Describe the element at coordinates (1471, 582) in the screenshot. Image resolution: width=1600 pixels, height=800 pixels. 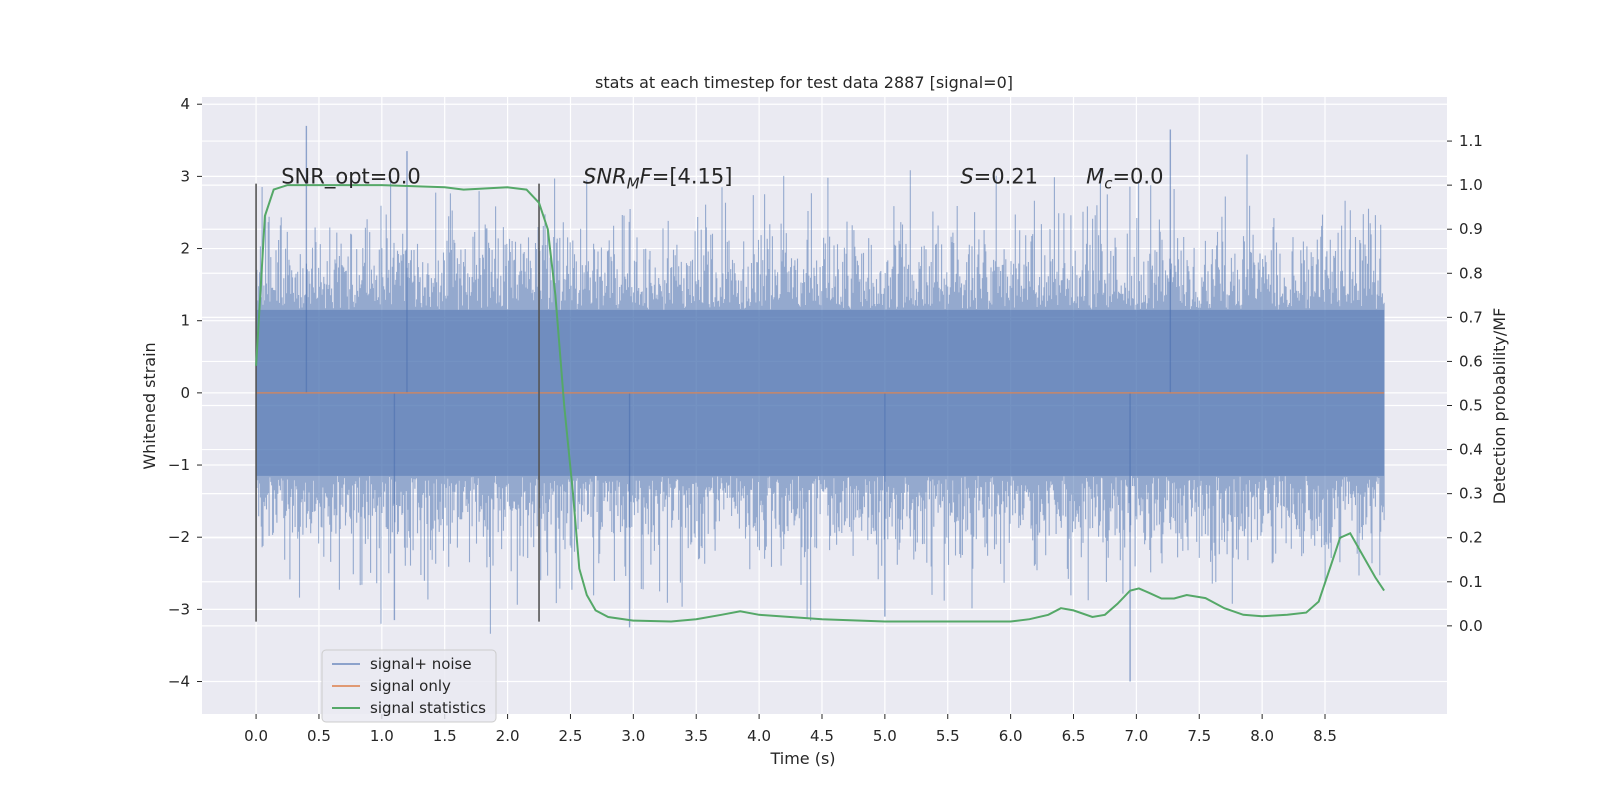
I see `y2-tick-label: 0.1` at that location.